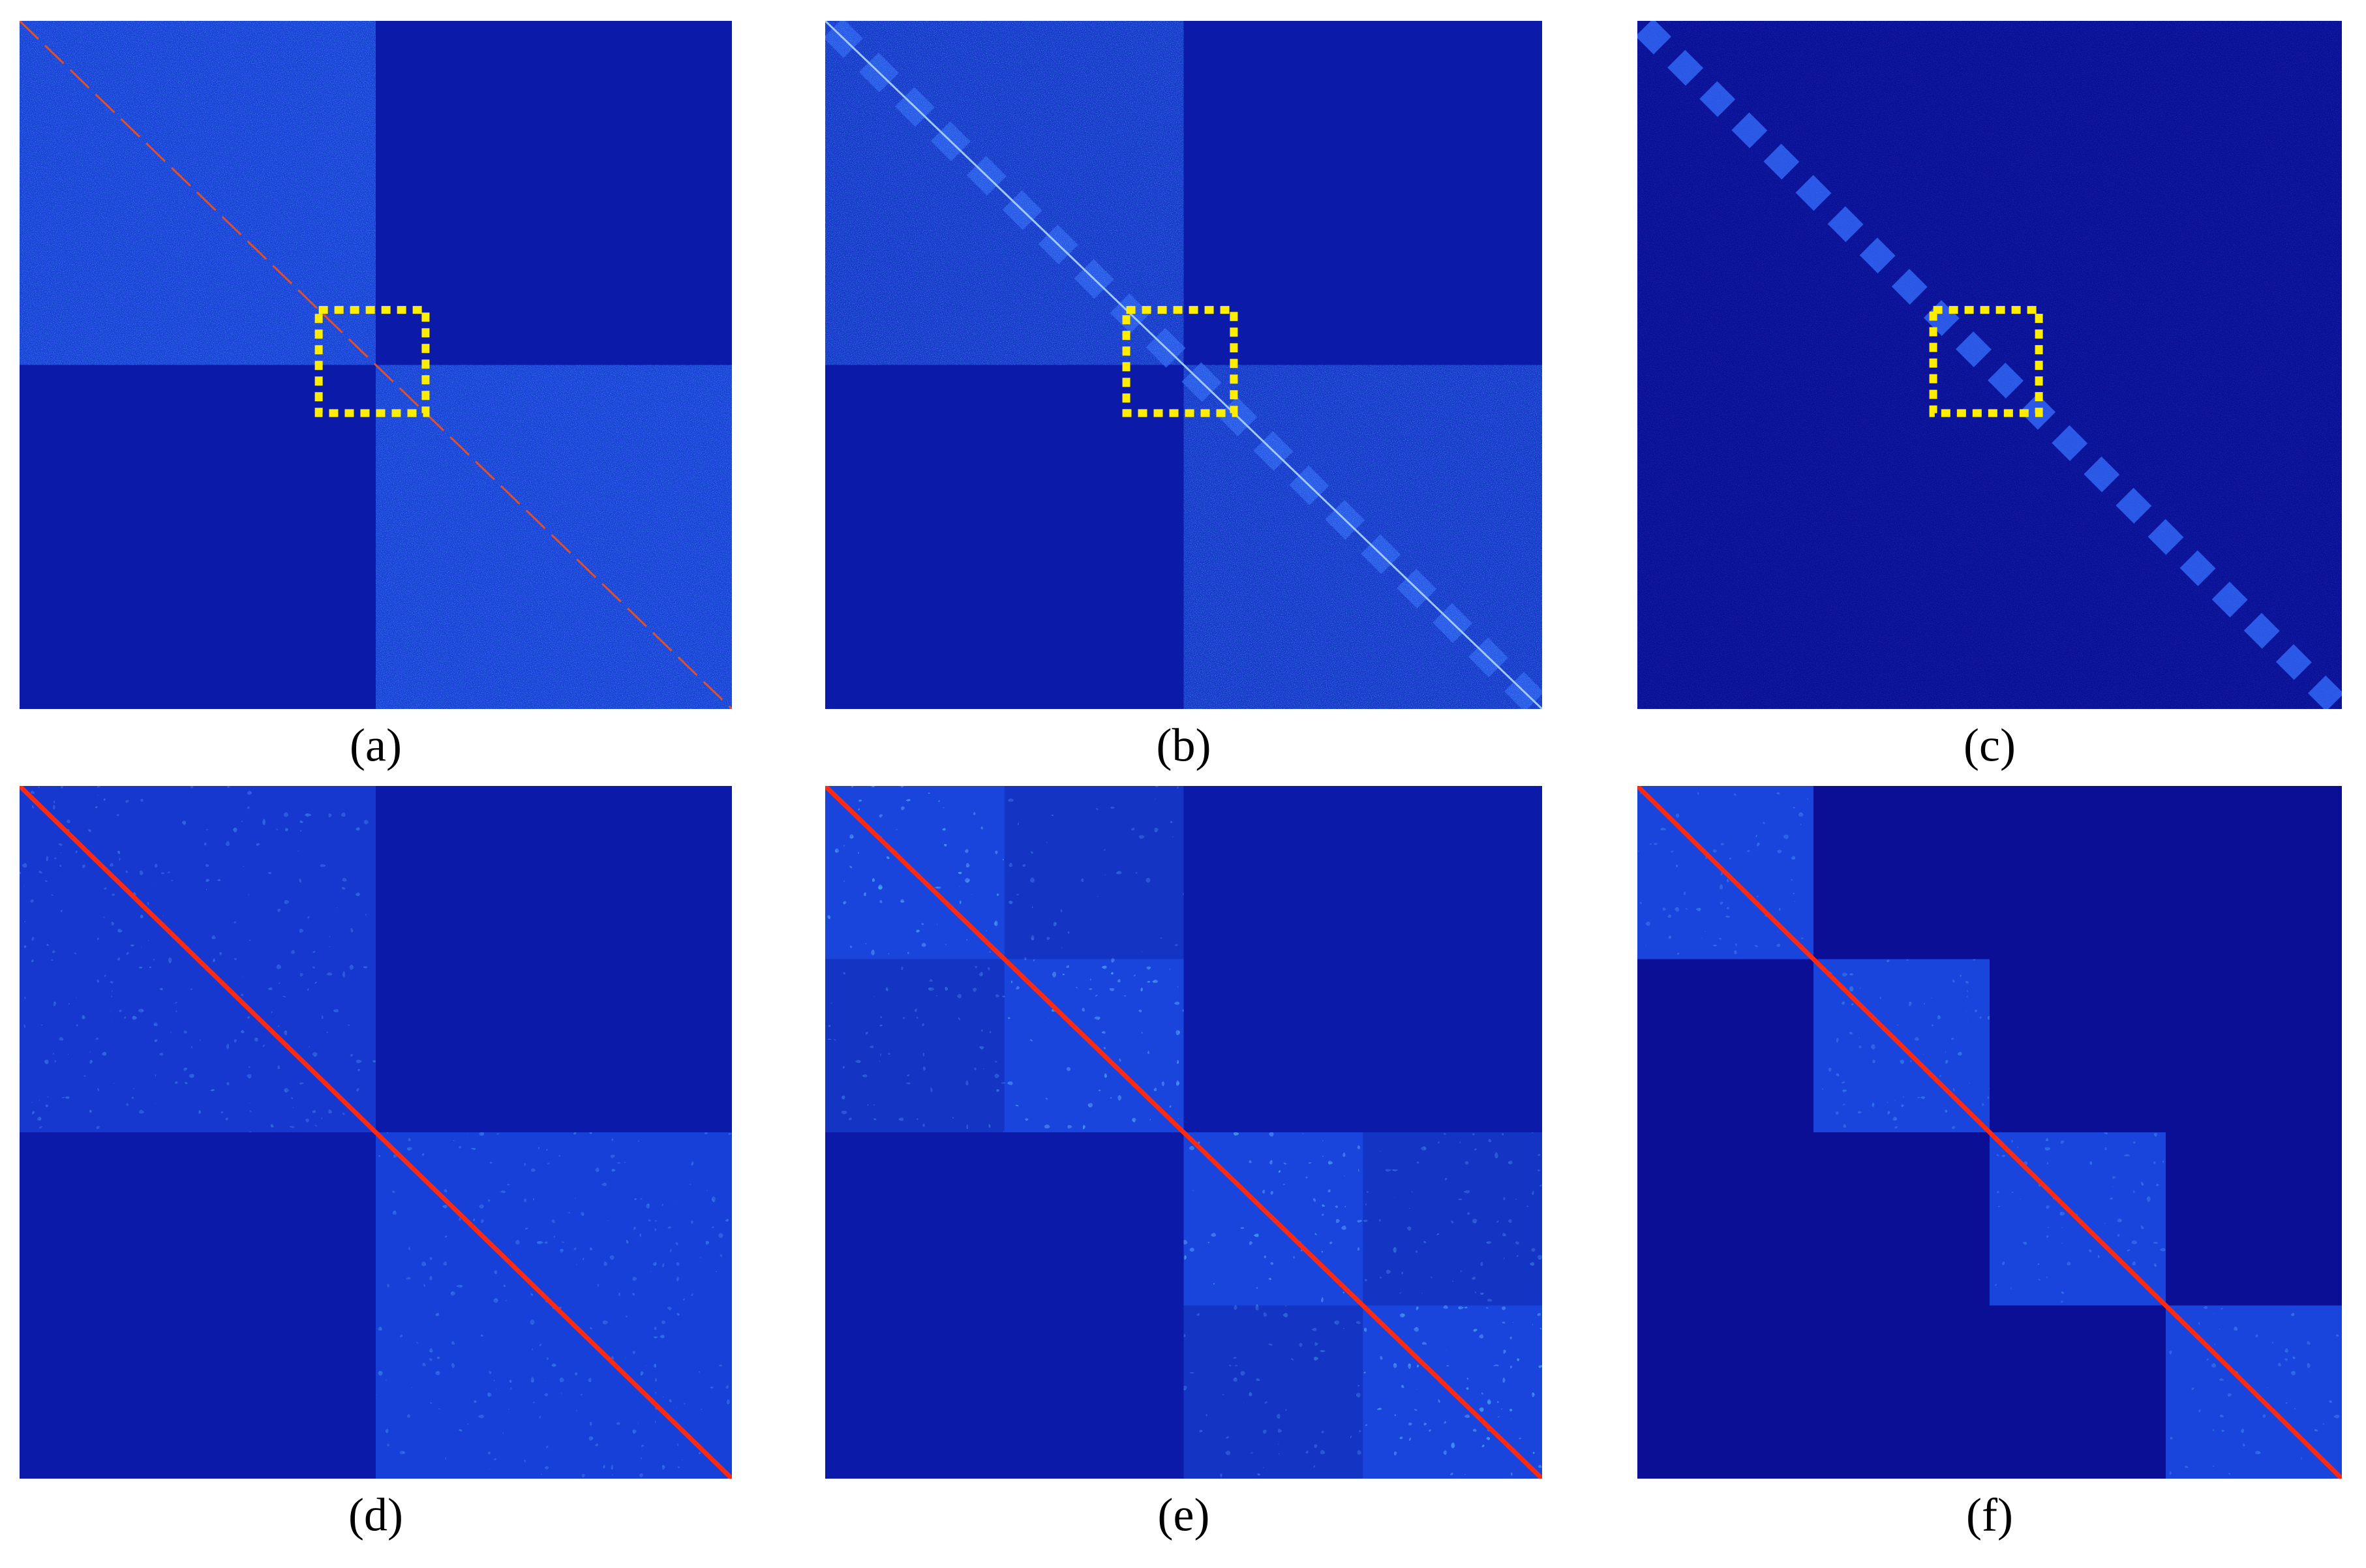 The height and width of the screenshot is (1568, 2366). Describe the element at coordinates (1990, 745) in the screenshot. I see `panel-label: (c)` at that location.